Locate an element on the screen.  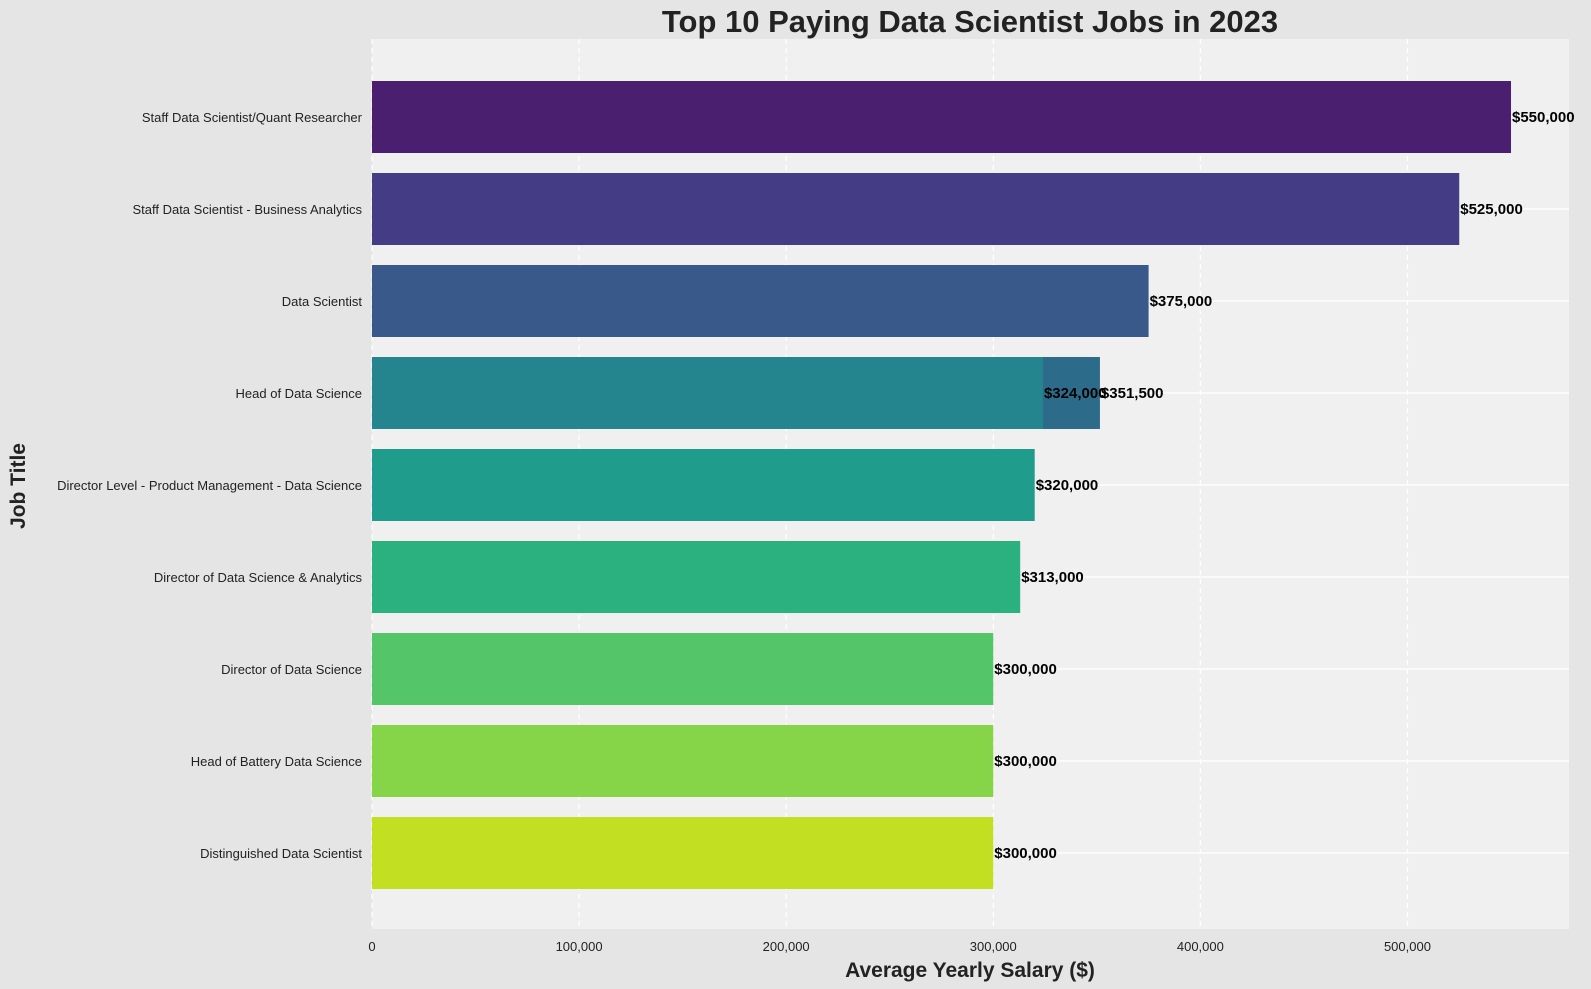
bar-value-label: $351,500 is located at coordinates (1132, 393).